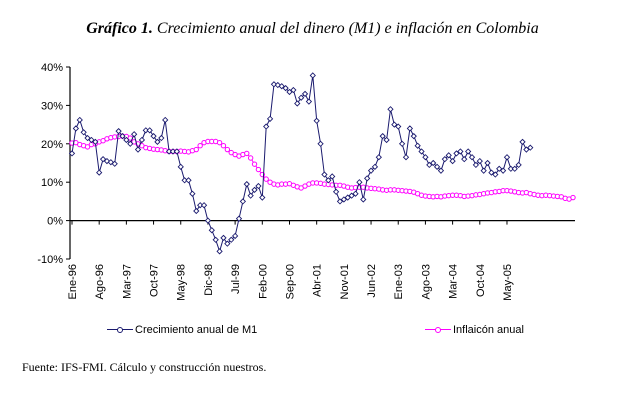  Describe the element at coordinates (119, 28) in the screenshot. I see `chart-title-prefix: Gráfico 1.` at that location.